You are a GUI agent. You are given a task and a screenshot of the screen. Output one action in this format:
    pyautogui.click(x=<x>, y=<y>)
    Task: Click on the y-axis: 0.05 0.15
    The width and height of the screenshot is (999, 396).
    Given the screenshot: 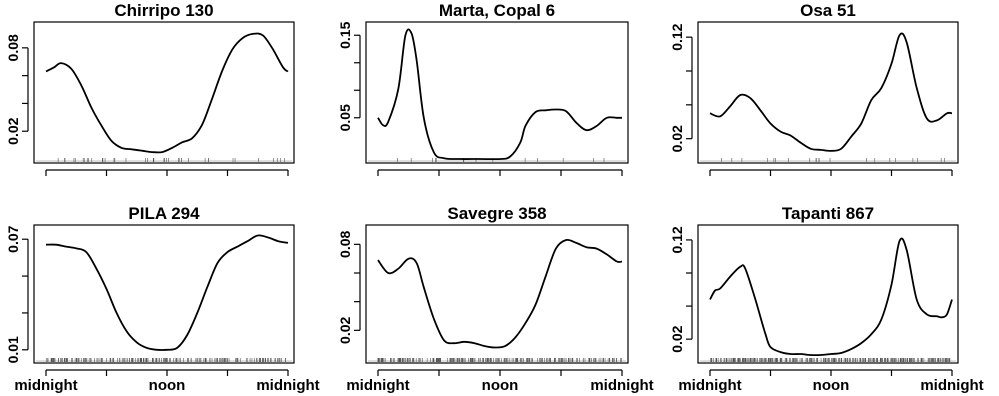 What is the action you would take?
    pyautogui.click(x=349, y=76)
    